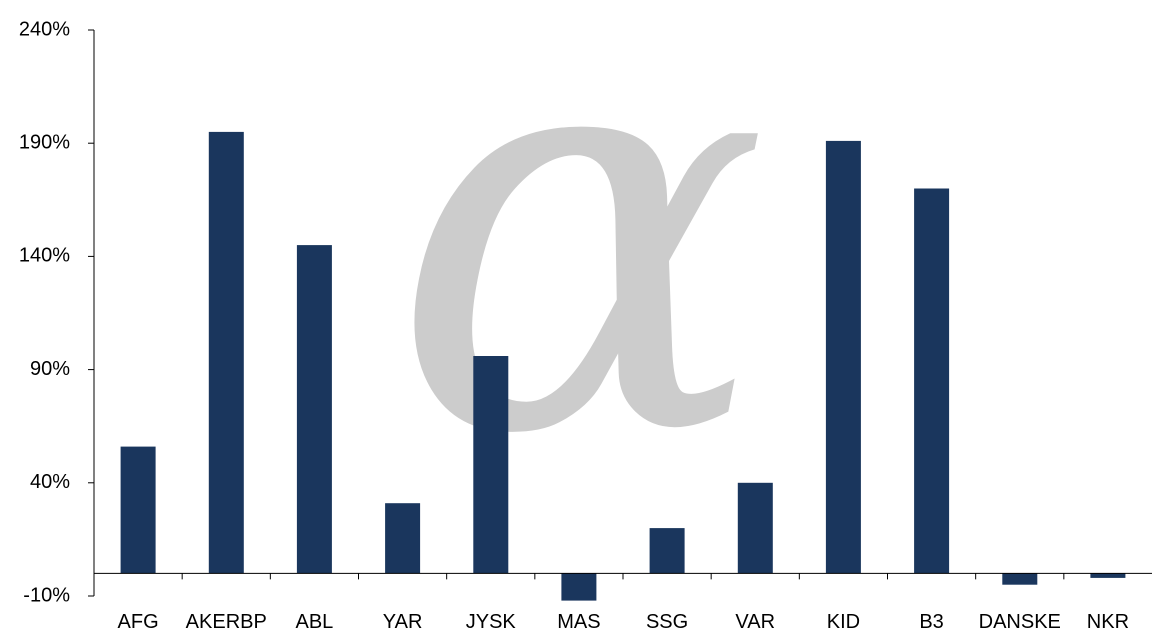 The height and width of the screenshot is (631, 1152). Describe the element at coordinates (755, 621) in the screenshot. I see `x-tick-label: VAR` at that location.